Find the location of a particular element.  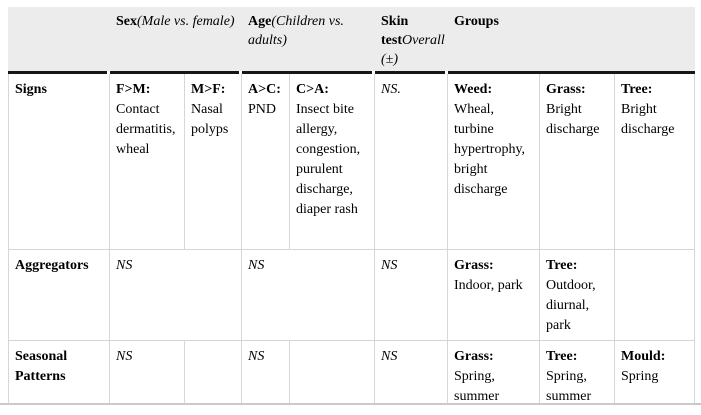

cell-aggregators-grass: Grass: Indoor, park is located at coordinates (494, 295).